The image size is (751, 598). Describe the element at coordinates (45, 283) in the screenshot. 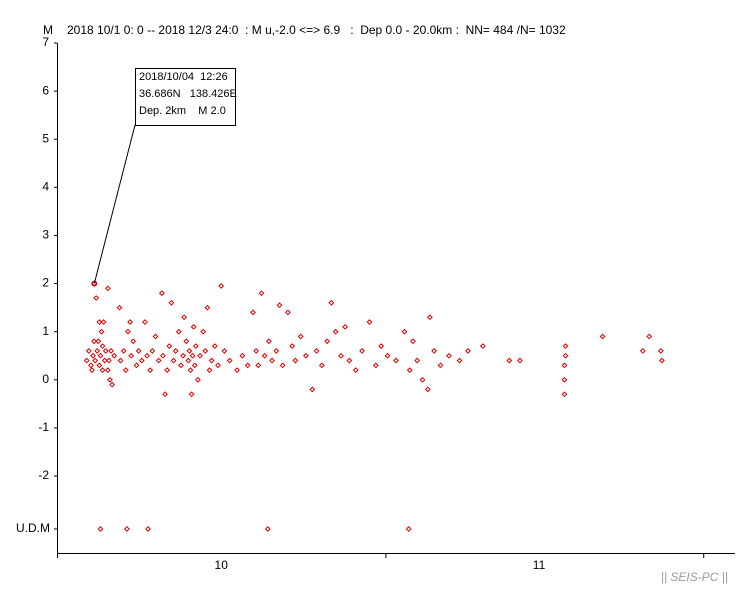

I see `y-tick-label: 2` at that location.